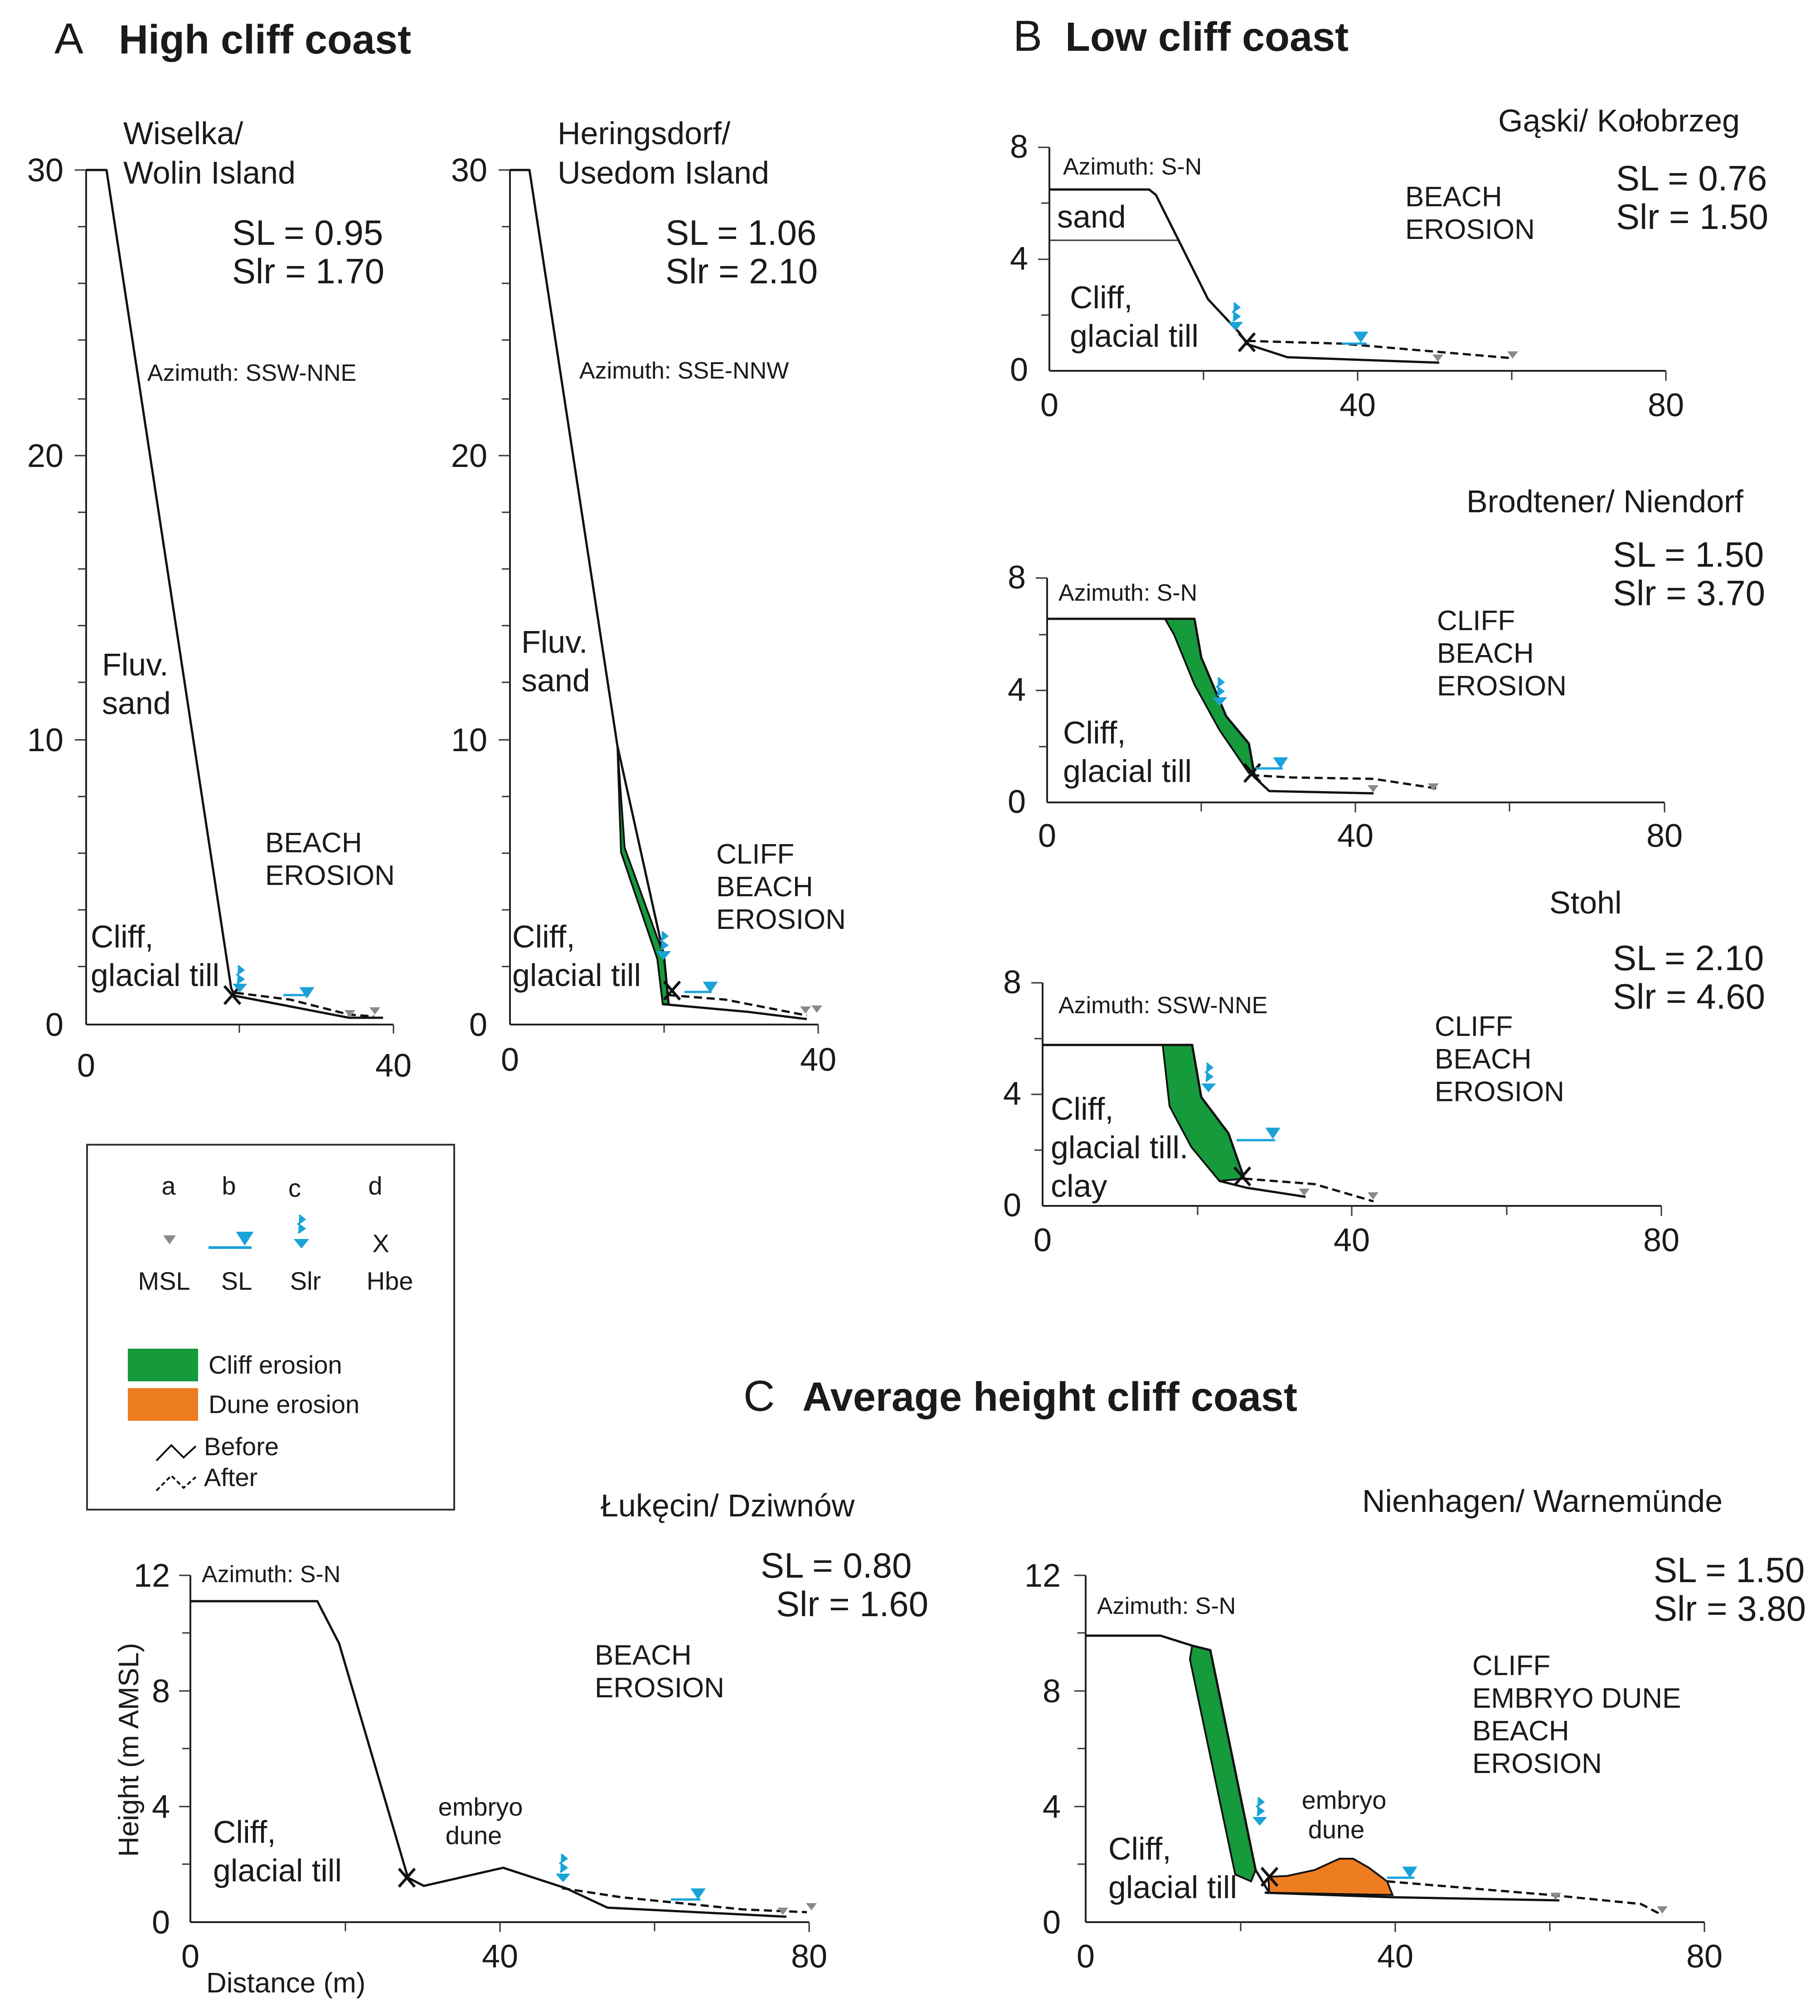 Image resolution: width=1820 pixels, height=2016 pixels. I want to click on section-b-letter: B, so click(1027, 36).